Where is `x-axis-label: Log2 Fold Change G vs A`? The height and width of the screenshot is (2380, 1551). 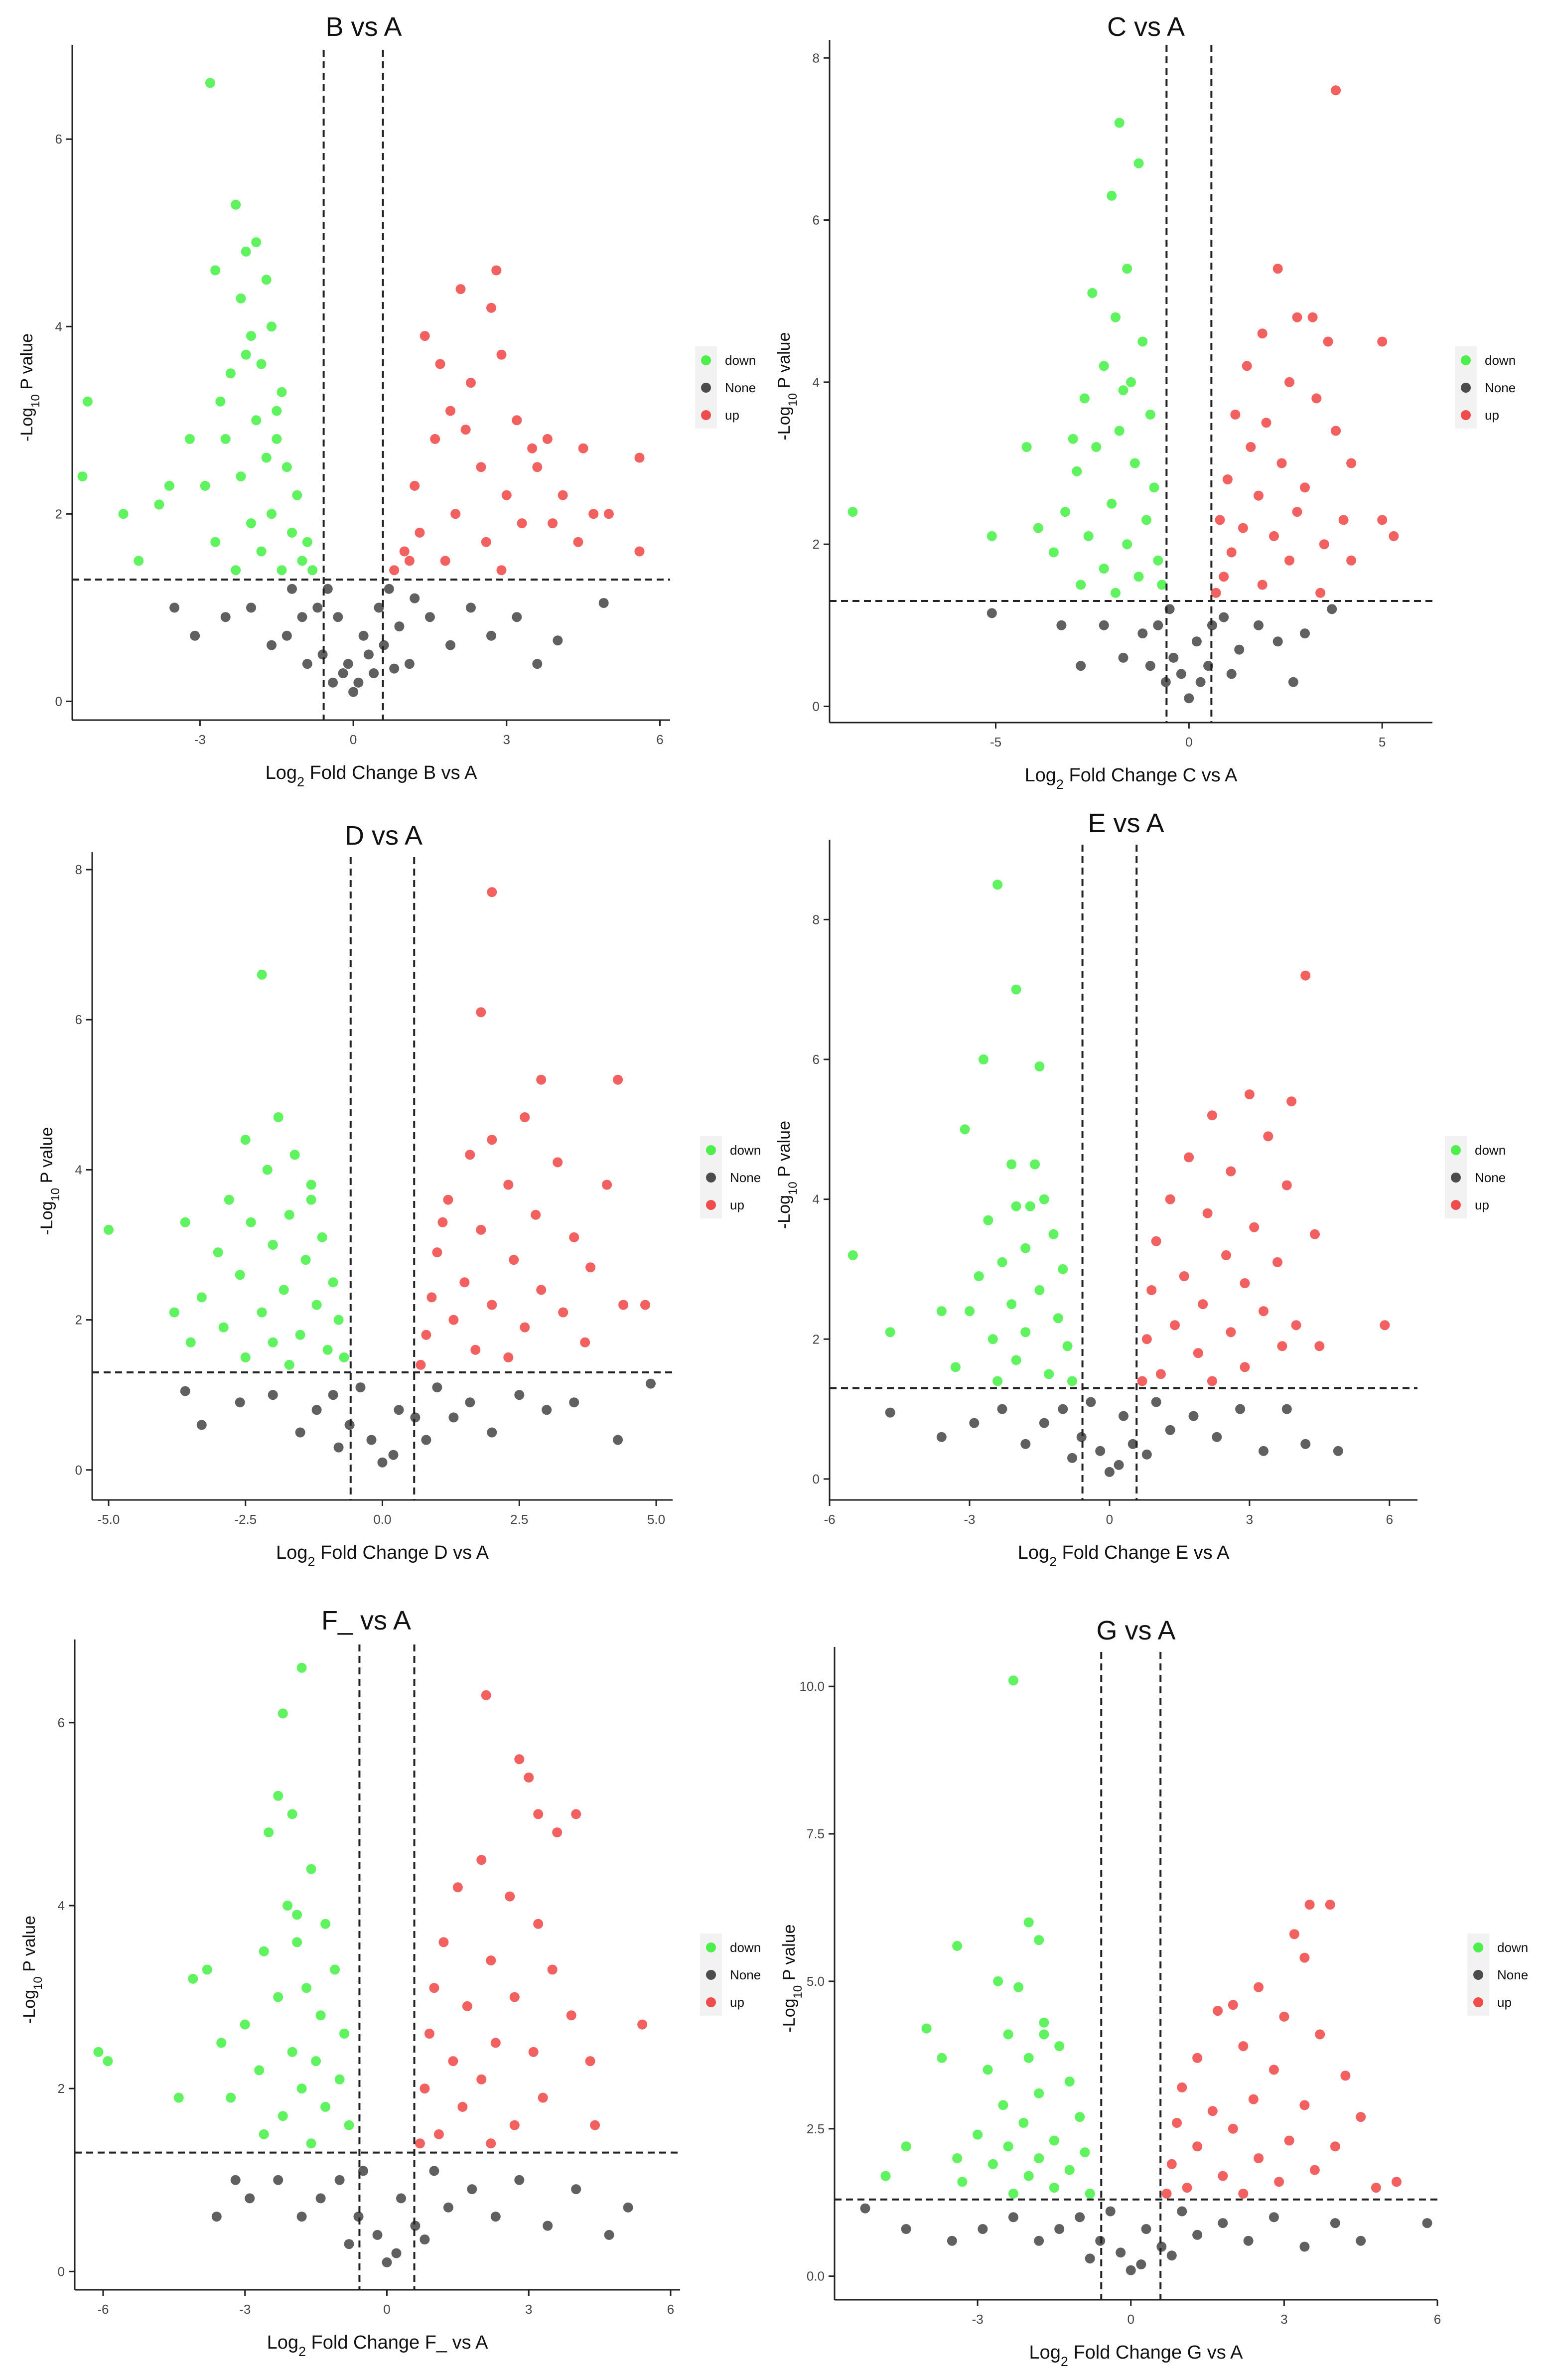
x-axis-label: Log2 Fold Change G vs A is located at coordinates (1136, 2355).